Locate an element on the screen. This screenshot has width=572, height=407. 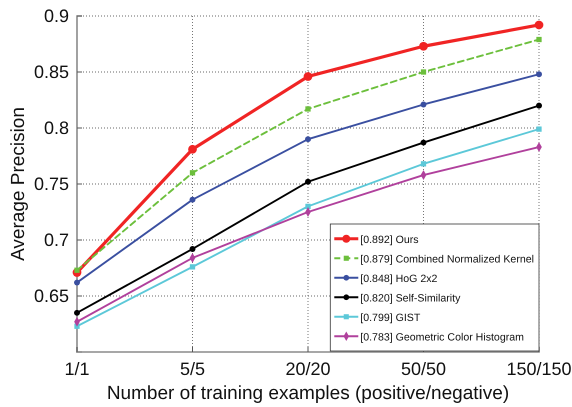
x-tick-label: 20/20 is located at coordinates (308, 368).